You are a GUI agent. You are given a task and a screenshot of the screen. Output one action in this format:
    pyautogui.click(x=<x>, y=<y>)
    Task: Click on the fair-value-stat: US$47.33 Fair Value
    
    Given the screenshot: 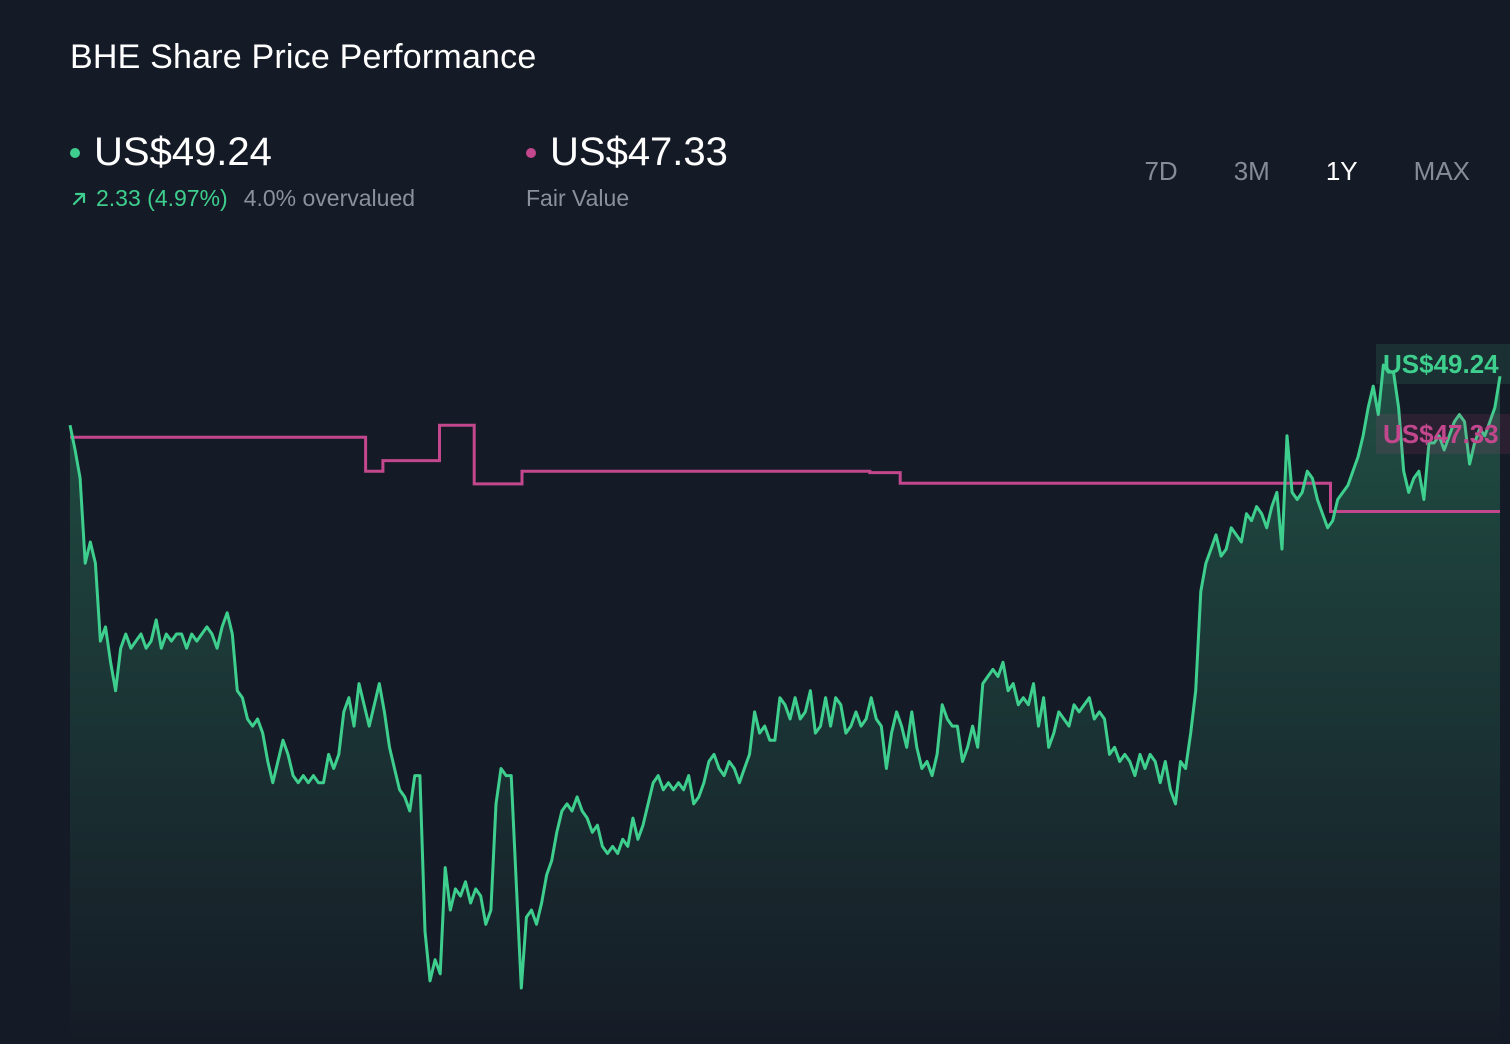 What is the action you would take?
    pyautogui.click(x=627, y=171)
    